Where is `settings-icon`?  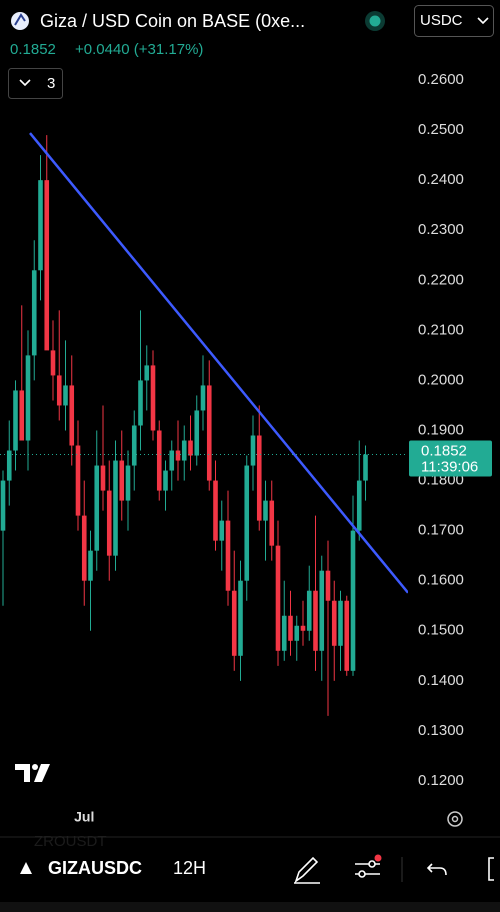 settings-icon is located at coordinates (455, 819).